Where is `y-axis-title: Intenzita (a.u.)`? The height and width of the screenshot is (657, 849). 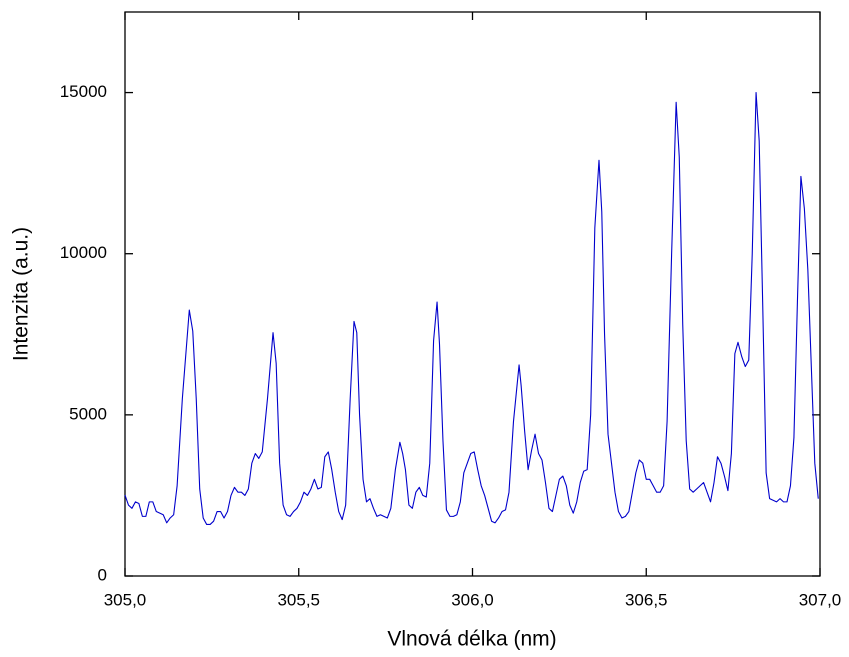
y-axis-title: Intenzita (a.u.) is located at coordinates (21, 294).